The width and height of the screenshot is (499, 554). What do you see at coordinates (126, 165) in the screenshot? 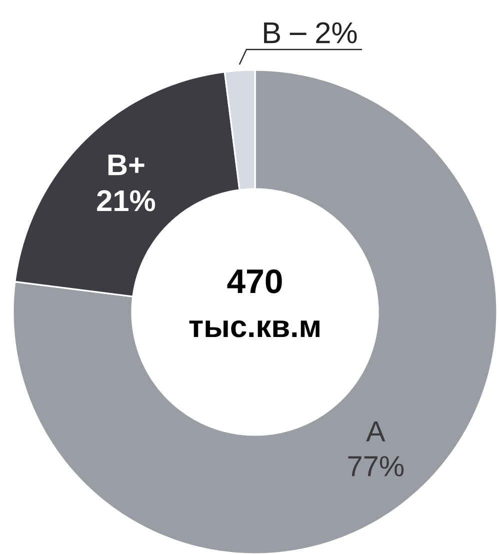
I see `slice-label: B+` at bounding box center [126, 165].